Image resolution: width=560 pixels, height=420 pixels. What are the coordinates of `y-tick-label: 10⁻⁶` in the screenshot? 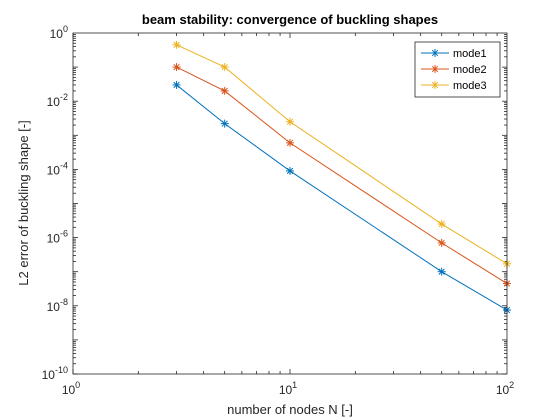 It's located at (57, 237).